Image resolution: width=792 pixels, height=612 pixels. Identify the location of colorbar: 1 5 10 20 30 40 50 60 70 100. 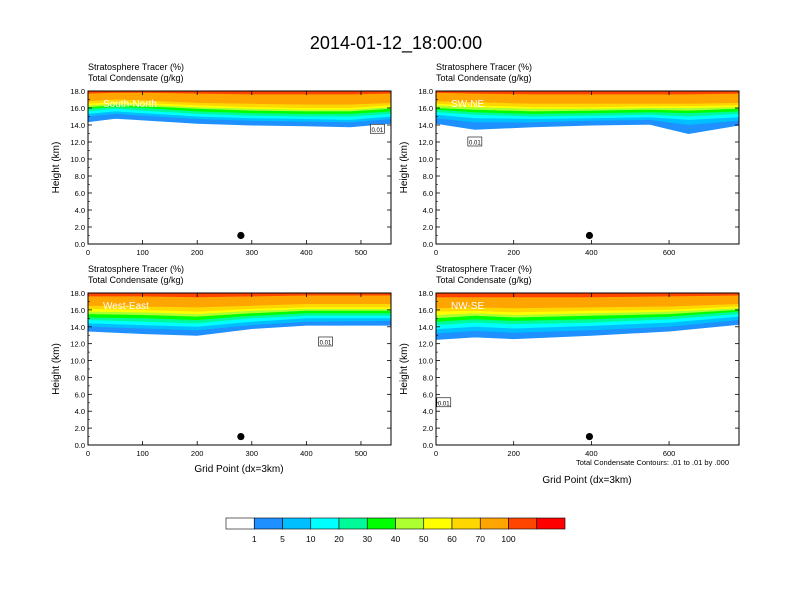
(395, 530).